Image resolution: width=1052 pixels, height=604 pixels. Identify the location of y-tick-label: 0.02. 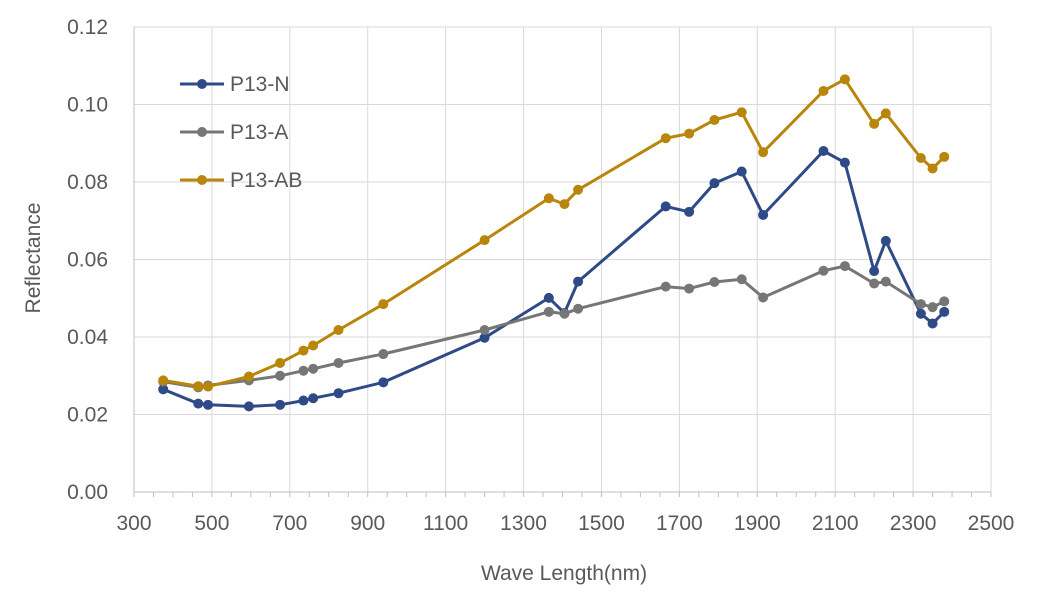
(87, 415).